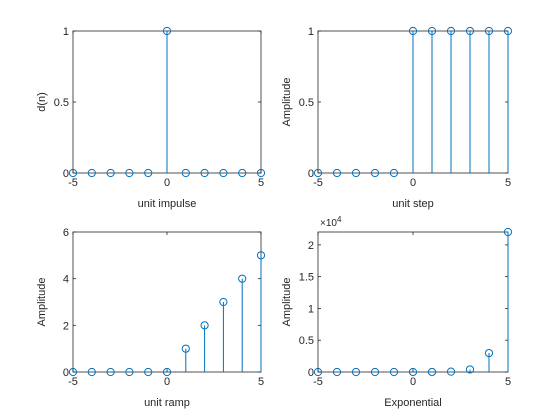 The height and width of the screenshot is (420, 560). I want to click on y-tick-label: 1.5, so click(306, 278).